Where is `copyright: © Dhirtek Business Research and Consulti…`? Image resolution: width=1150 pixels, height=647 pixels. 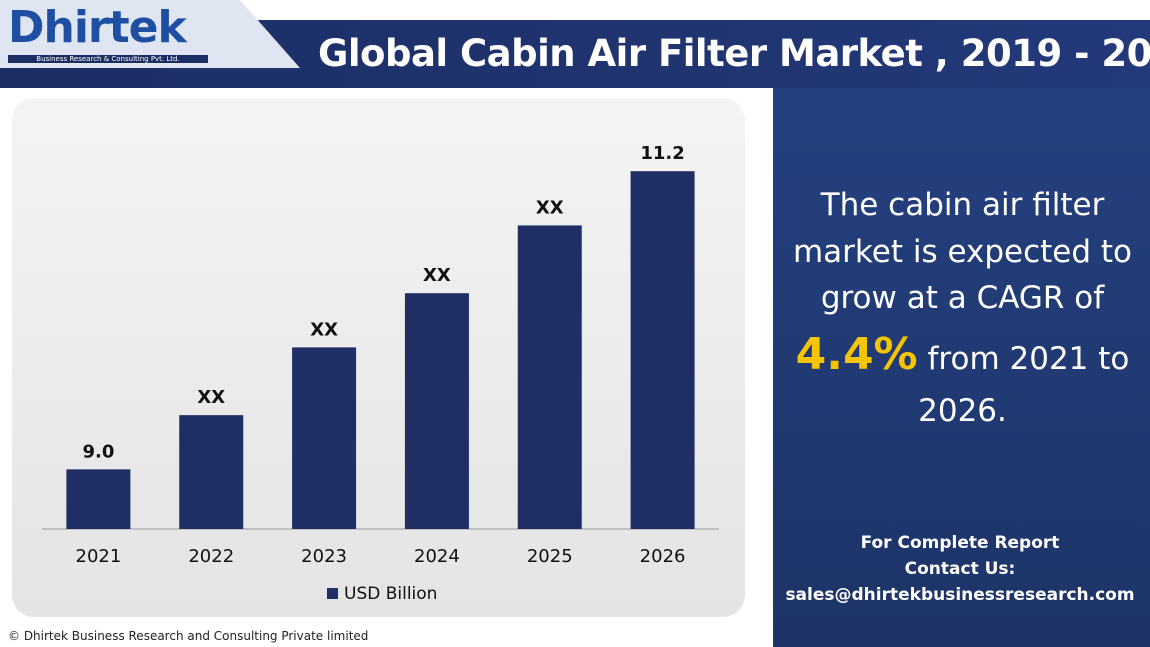 copyright: © Dhirtek Business Research and Consulti… is located at coordinates (188, 636).